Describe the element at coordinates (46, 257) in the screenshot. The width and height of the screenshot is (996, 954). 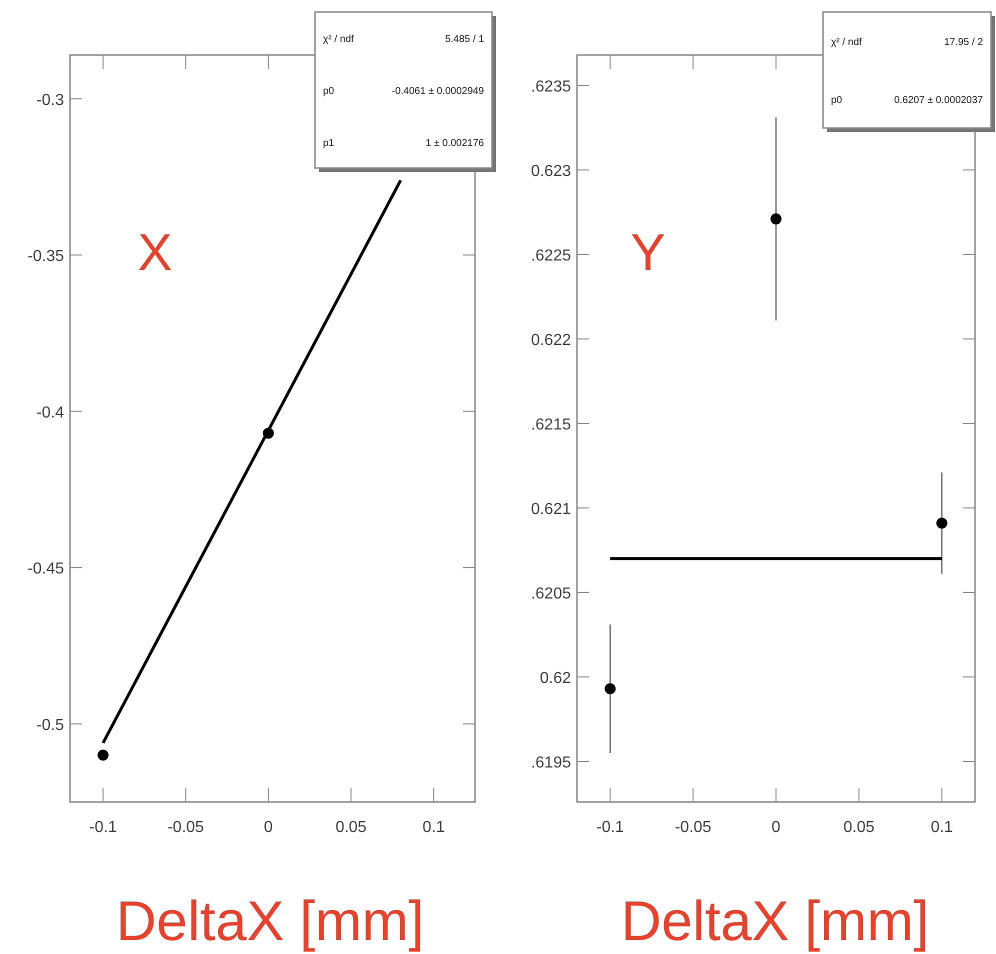
I see `y-tick-label: -0.35` at that location.